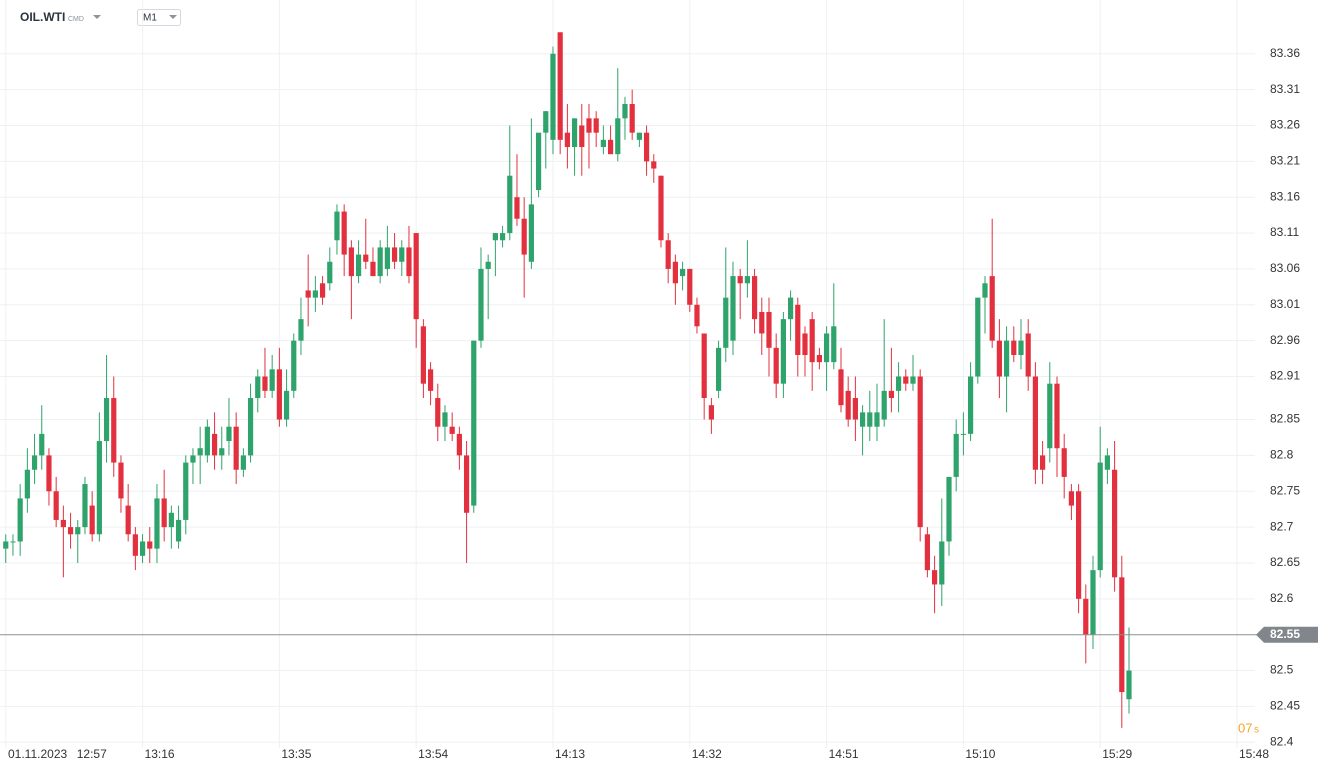 This screenshot has width=1330, height=773. What do you see at coordinates (92, 754) in the screenshot?
I see `x-tick-label: 12:57` at bounding box center [92, 754].